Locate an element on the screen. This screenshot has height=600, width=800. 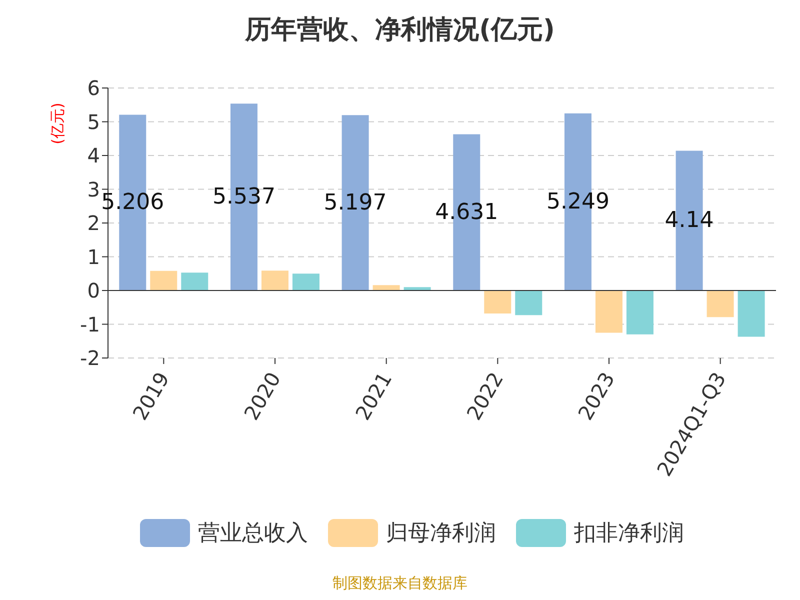
y-axis-title: (亿元) is located at coordinates (58, 124).